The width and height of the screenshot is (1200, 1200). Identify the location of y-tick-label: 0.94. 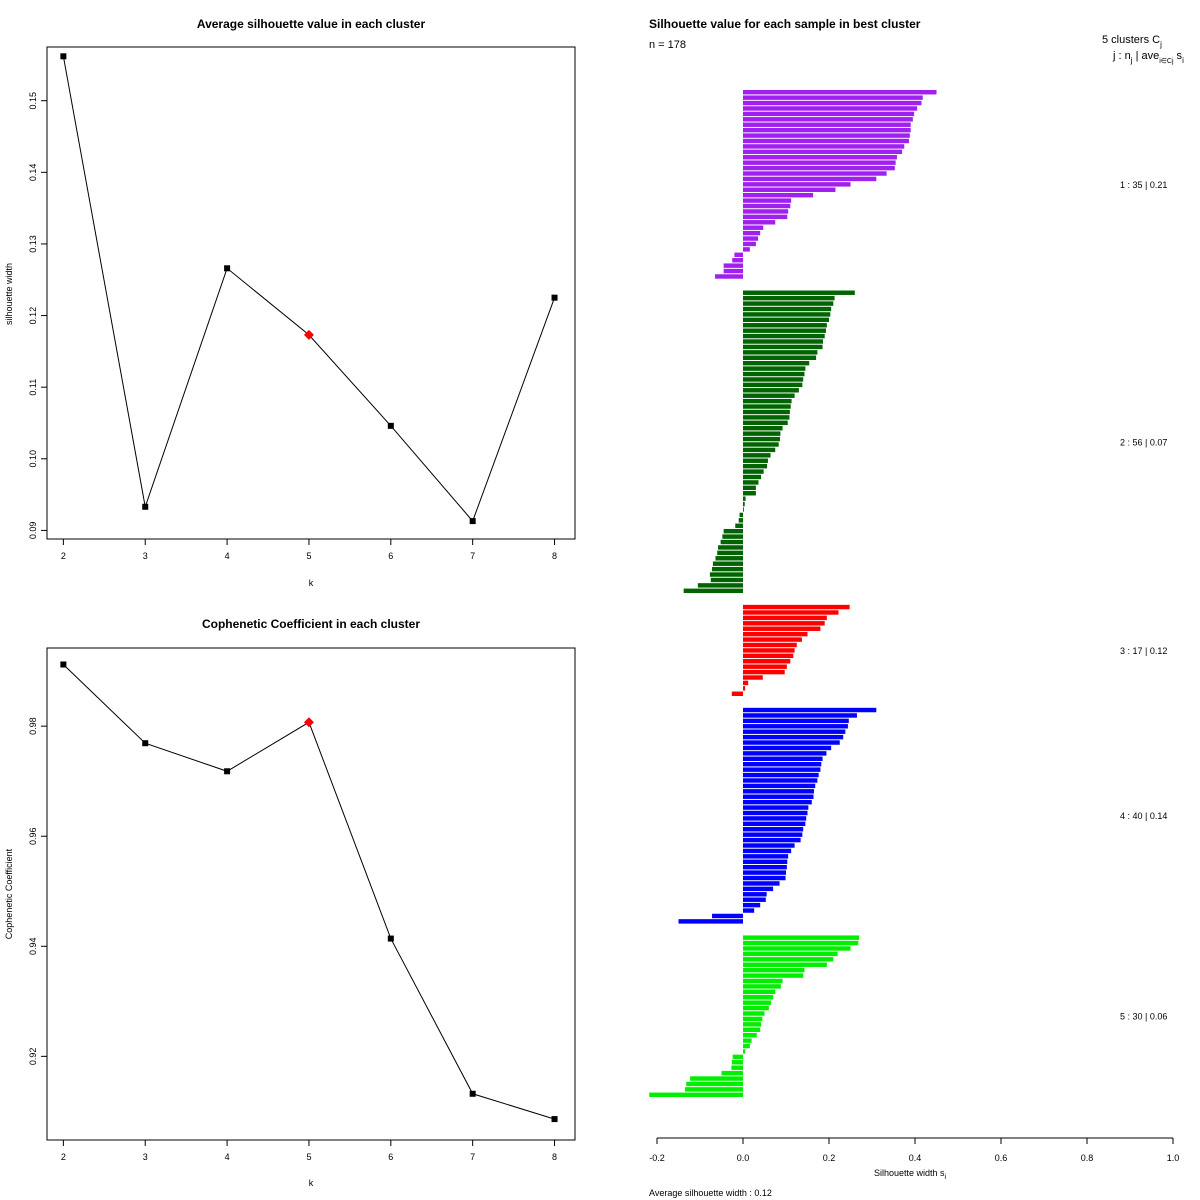
(33, 947).